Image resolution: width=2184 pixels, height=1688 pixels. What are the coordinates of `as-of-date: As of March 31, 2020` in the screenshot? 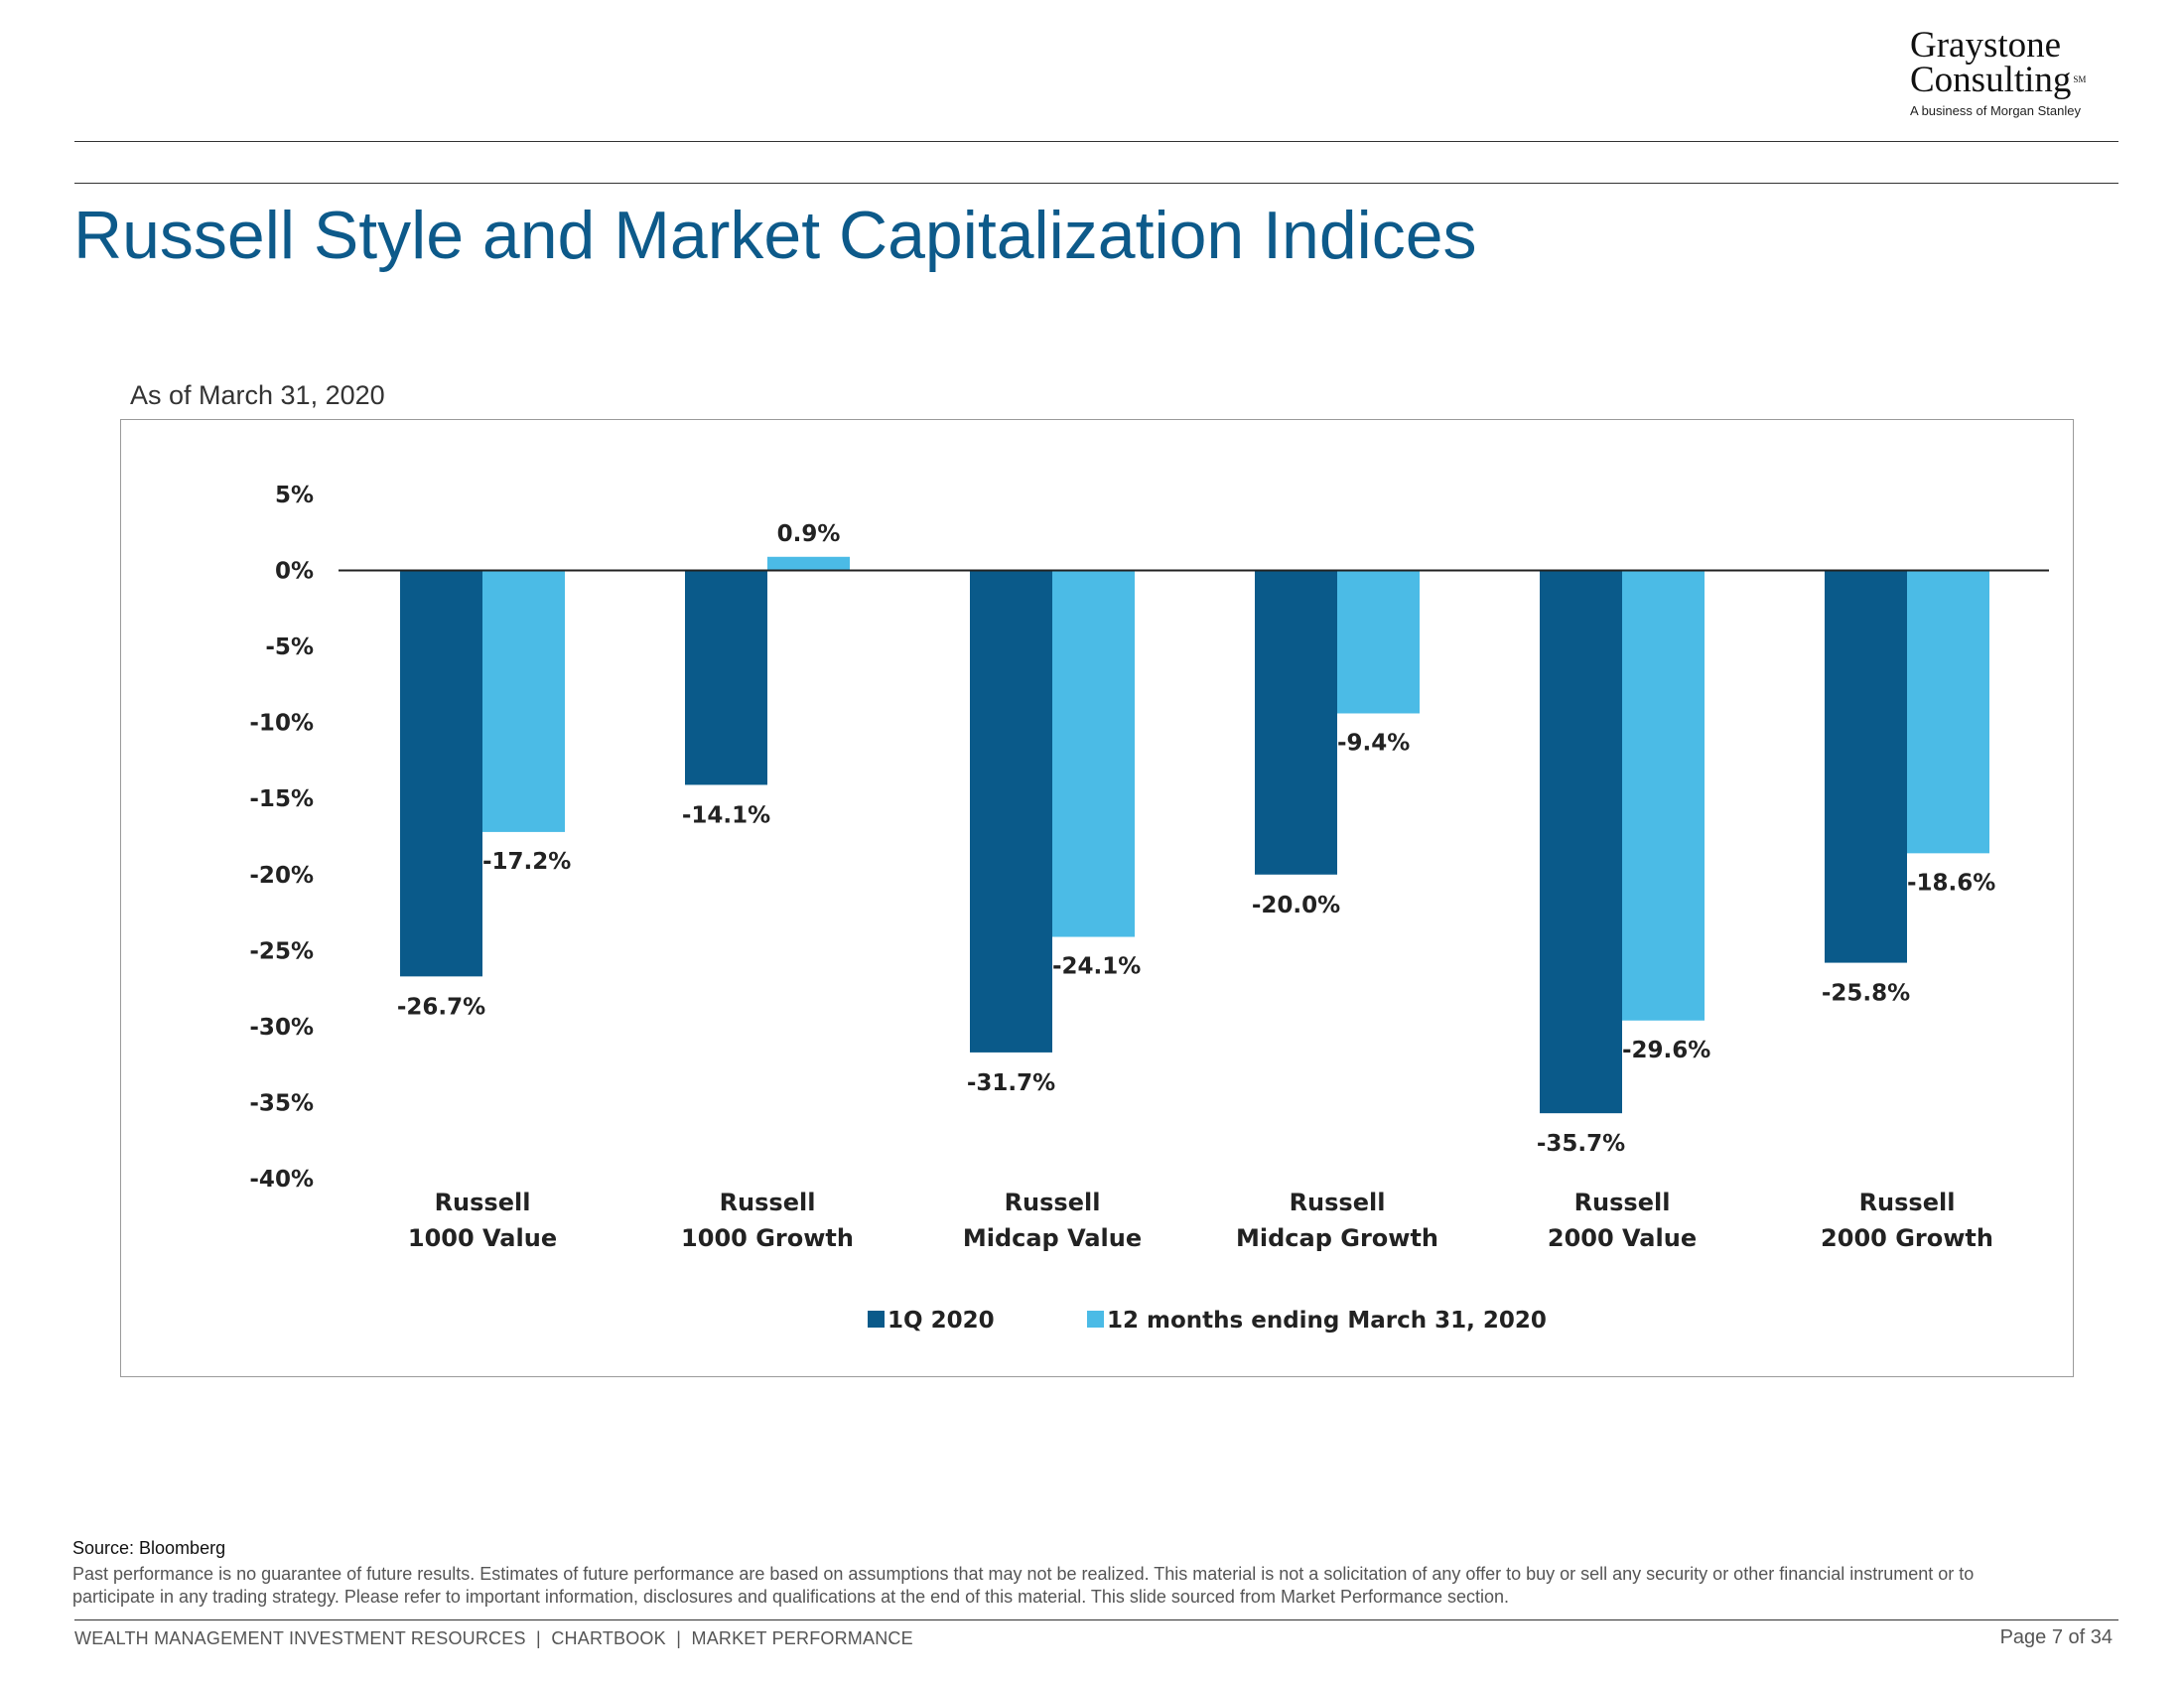 It's located at (257, 395).